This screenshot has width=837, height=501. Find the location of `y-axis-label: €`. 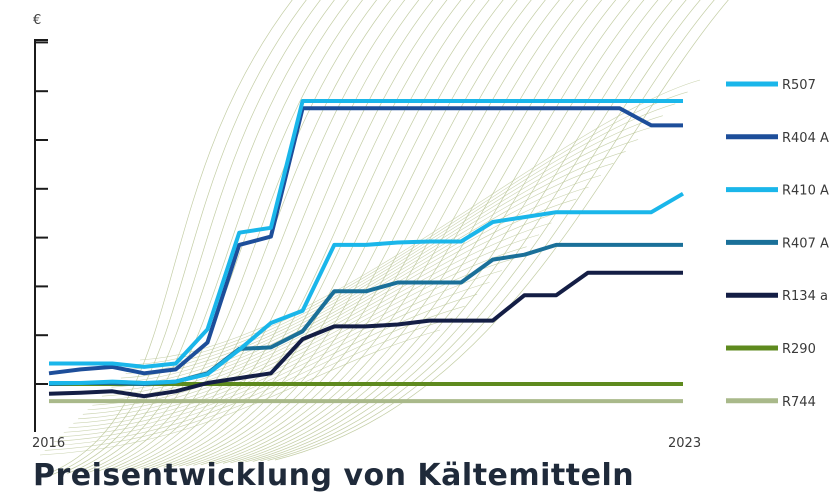

y-axis-label: € is located at coordinates (37, 20).